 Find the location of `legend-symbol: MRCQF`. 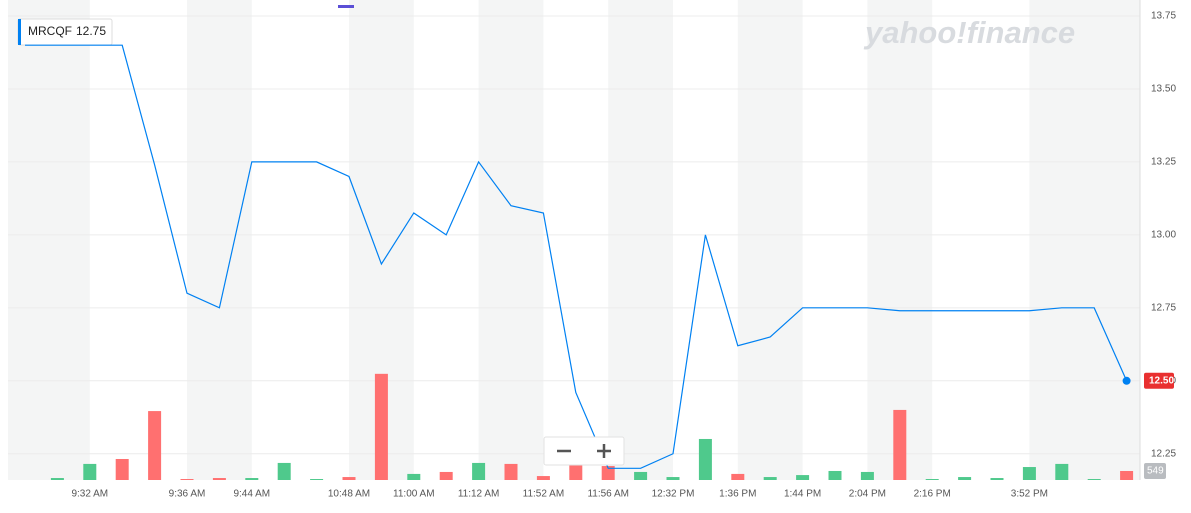

legend-symbol: MRCQF is located at coordinates (50, 31).